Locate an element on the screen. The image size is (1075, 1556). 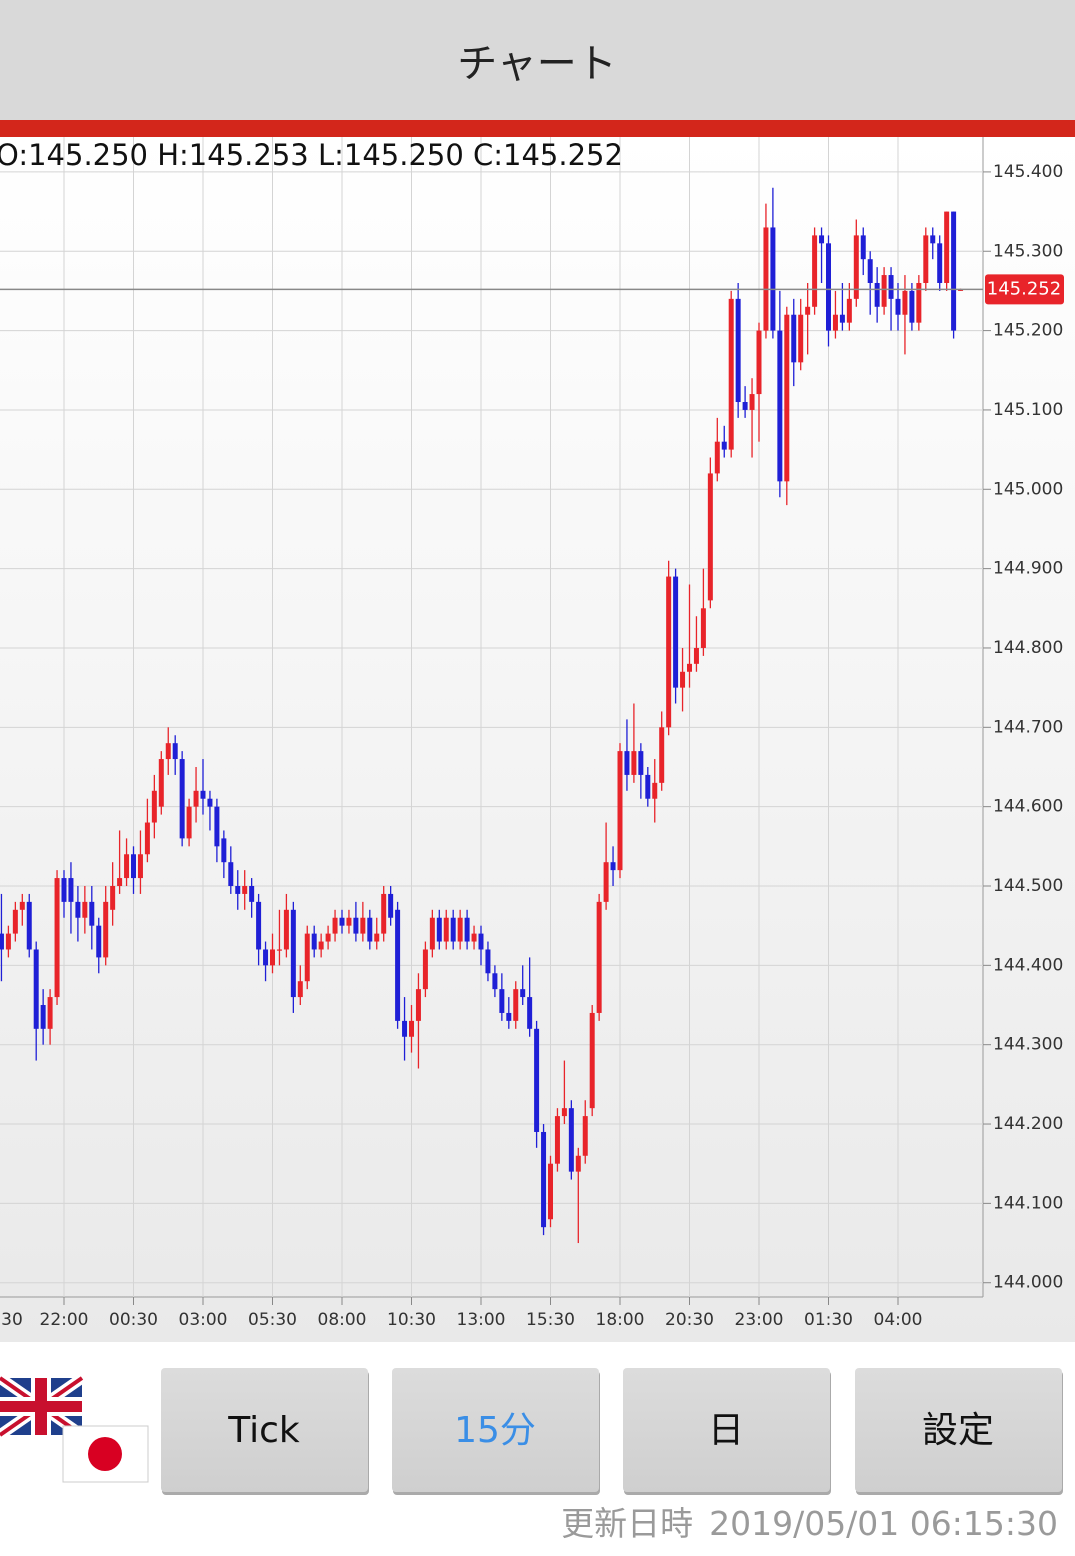
y-tick-label: 144.200 is located at coordinates (1028, 1124).